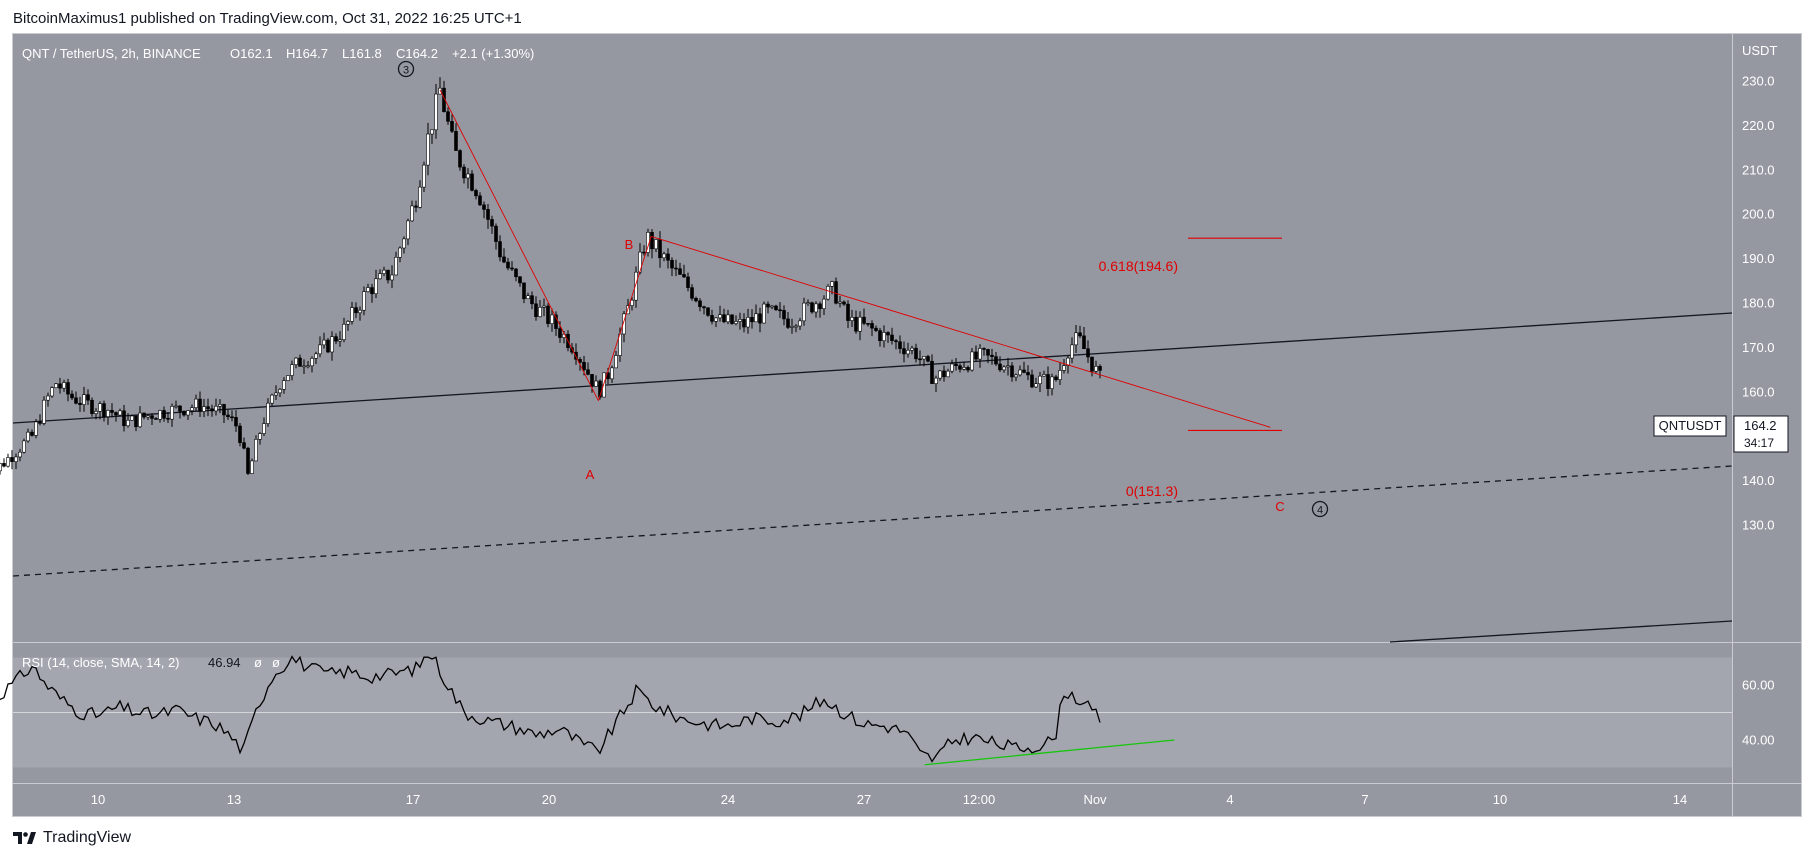 The width and height of the screenshot is (1814, 861). I want to click on fib-levels-group, so click(1235, 334).